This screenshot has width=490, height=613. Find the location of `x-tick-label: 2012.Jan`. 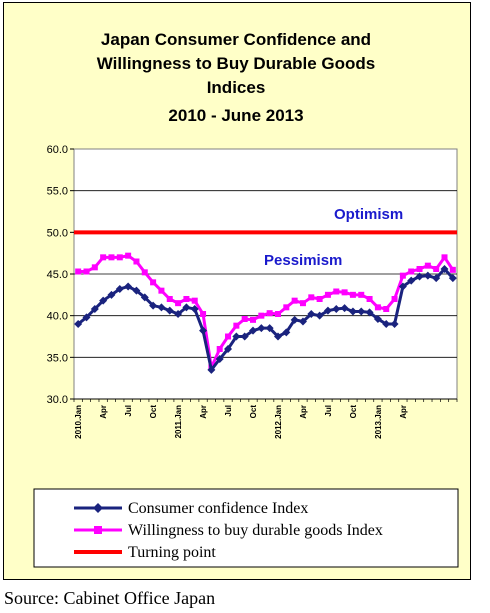

x-tick-label: 2012.Jan is located at coordinates (278, 422).